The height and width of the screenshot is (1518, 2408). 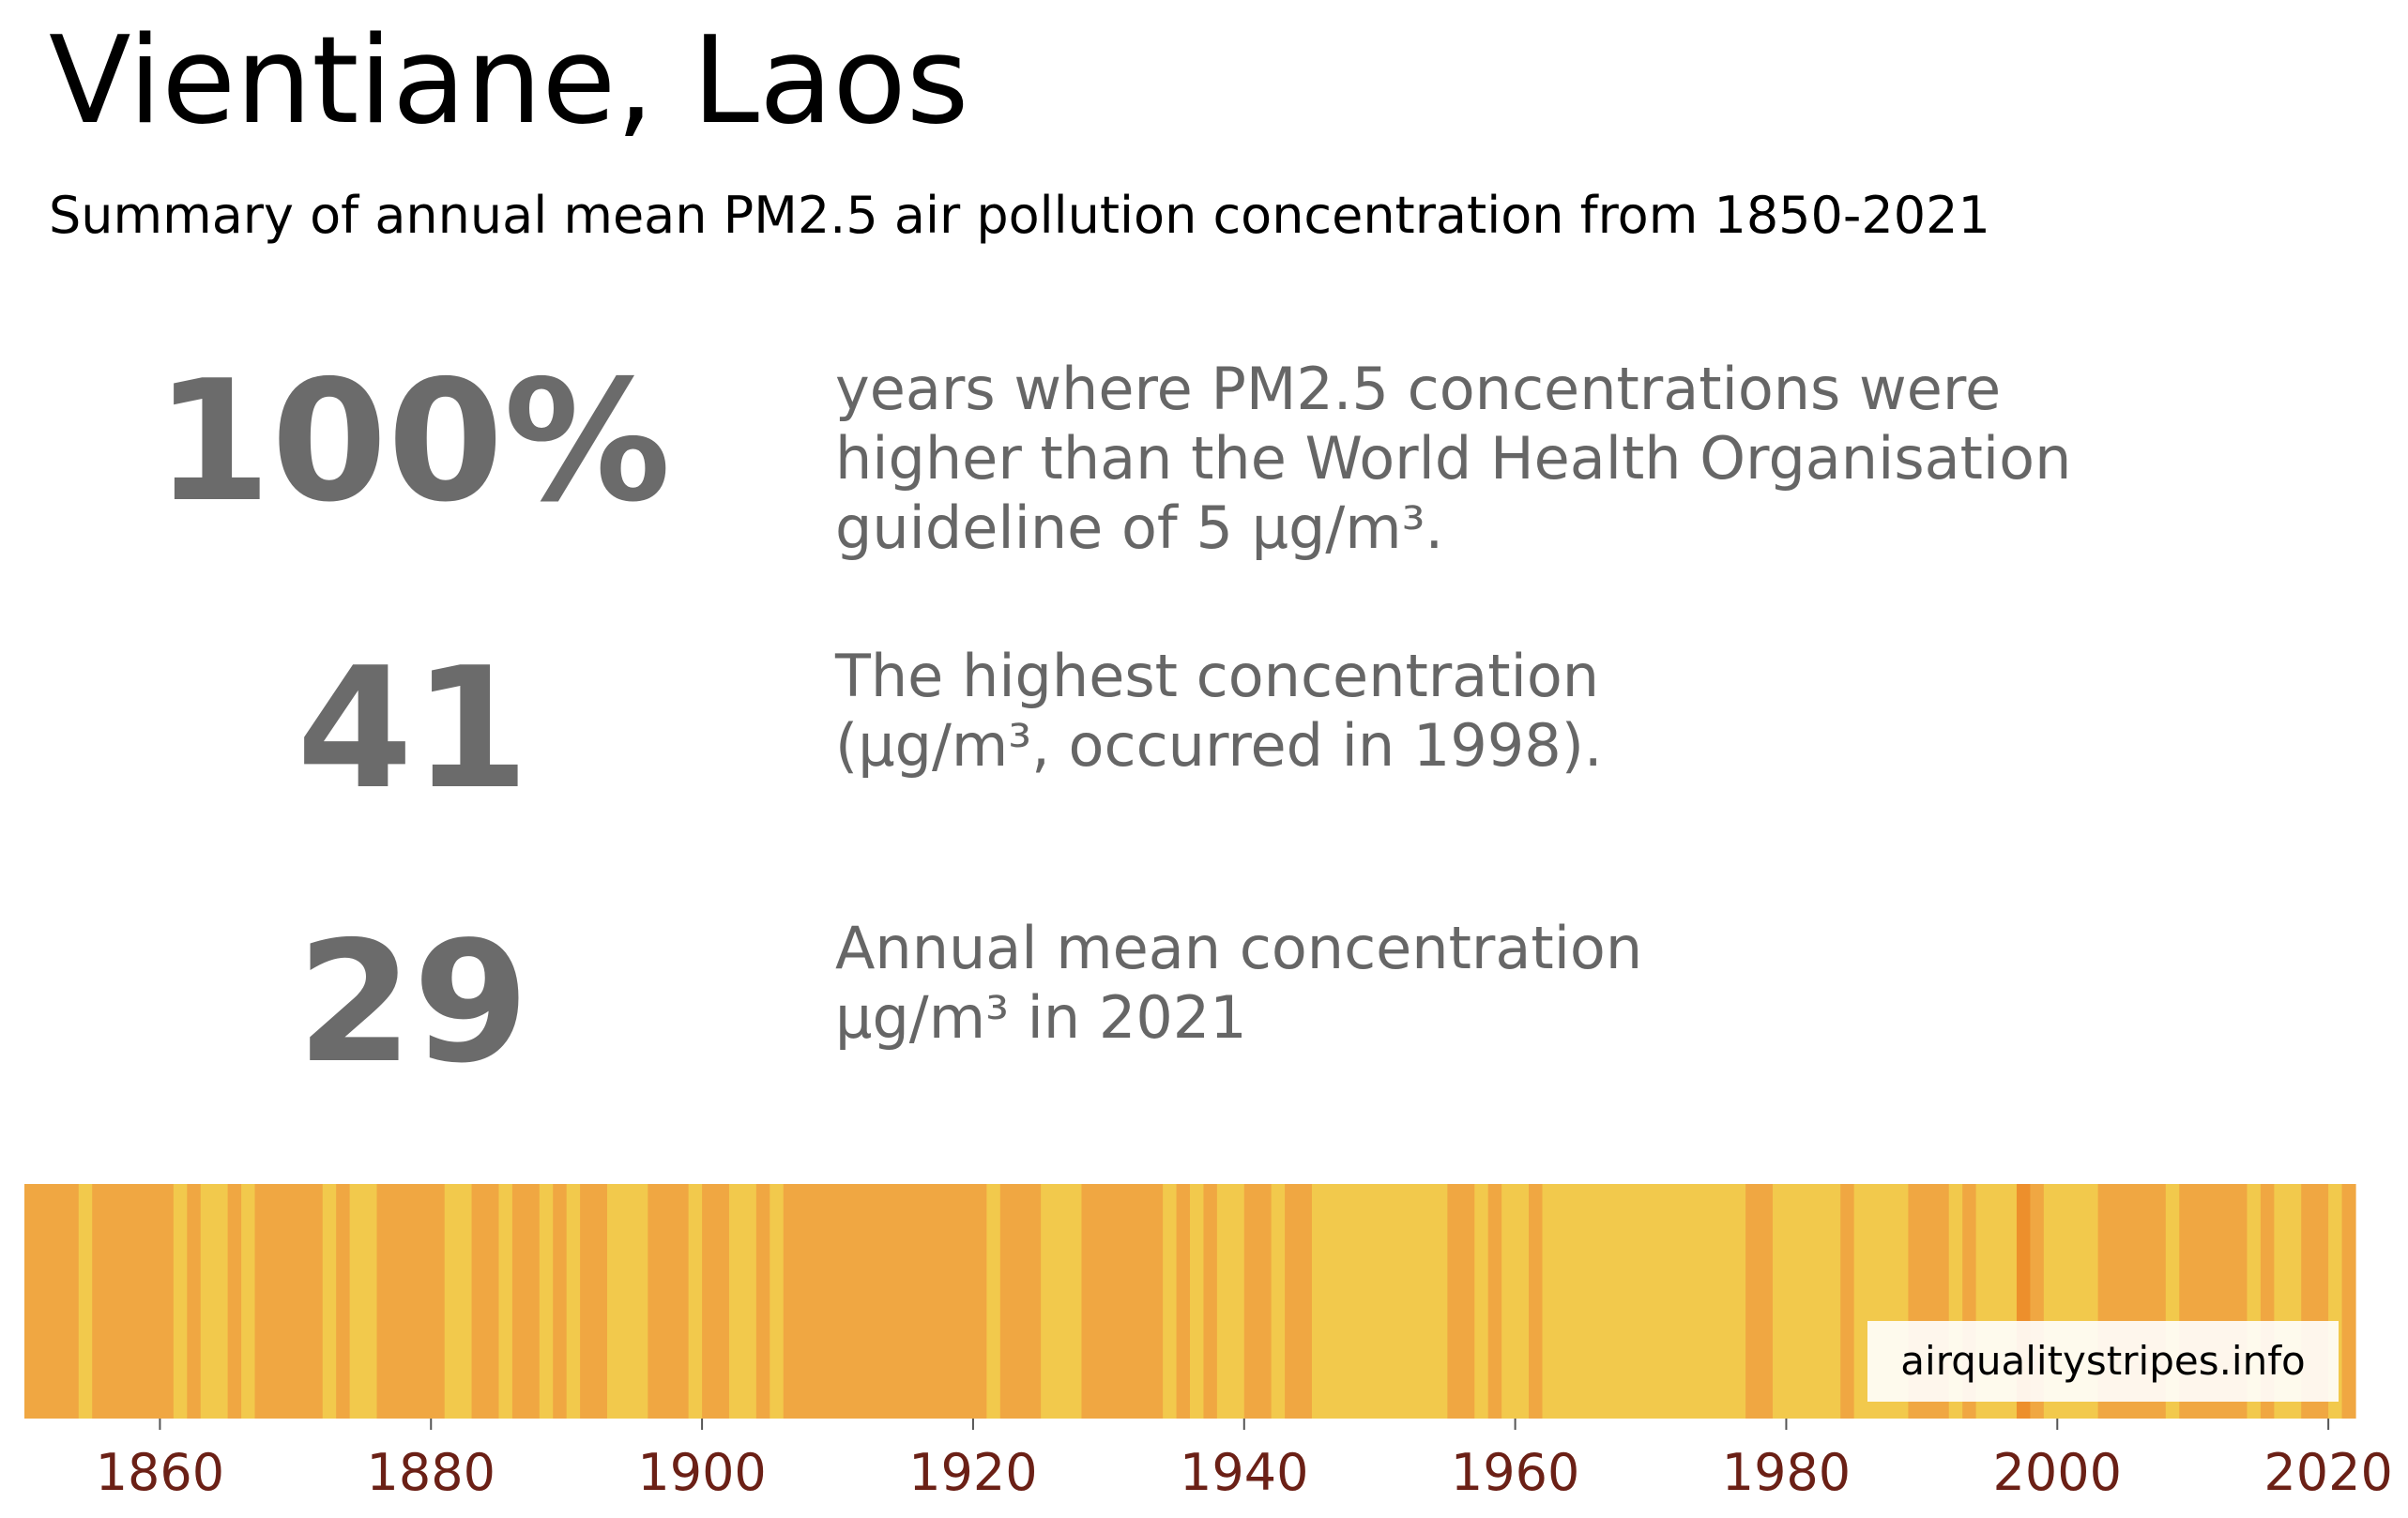 What do you see at coordinates (1239, 948) in the screenshot?
I see `stat-text-line: Annual mean concentration` at bounding box center [1239, 948].